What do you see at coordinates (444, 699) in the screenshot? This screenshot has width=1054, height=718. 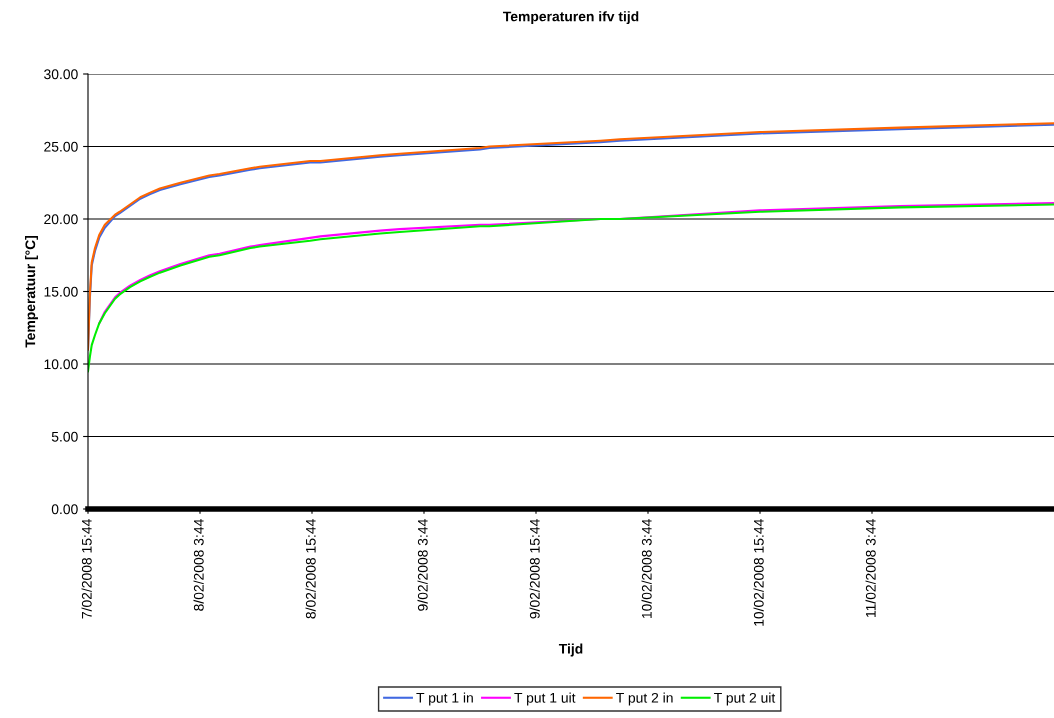 I see `legend-label: T put 1 in` at bounding box center [444, 699].